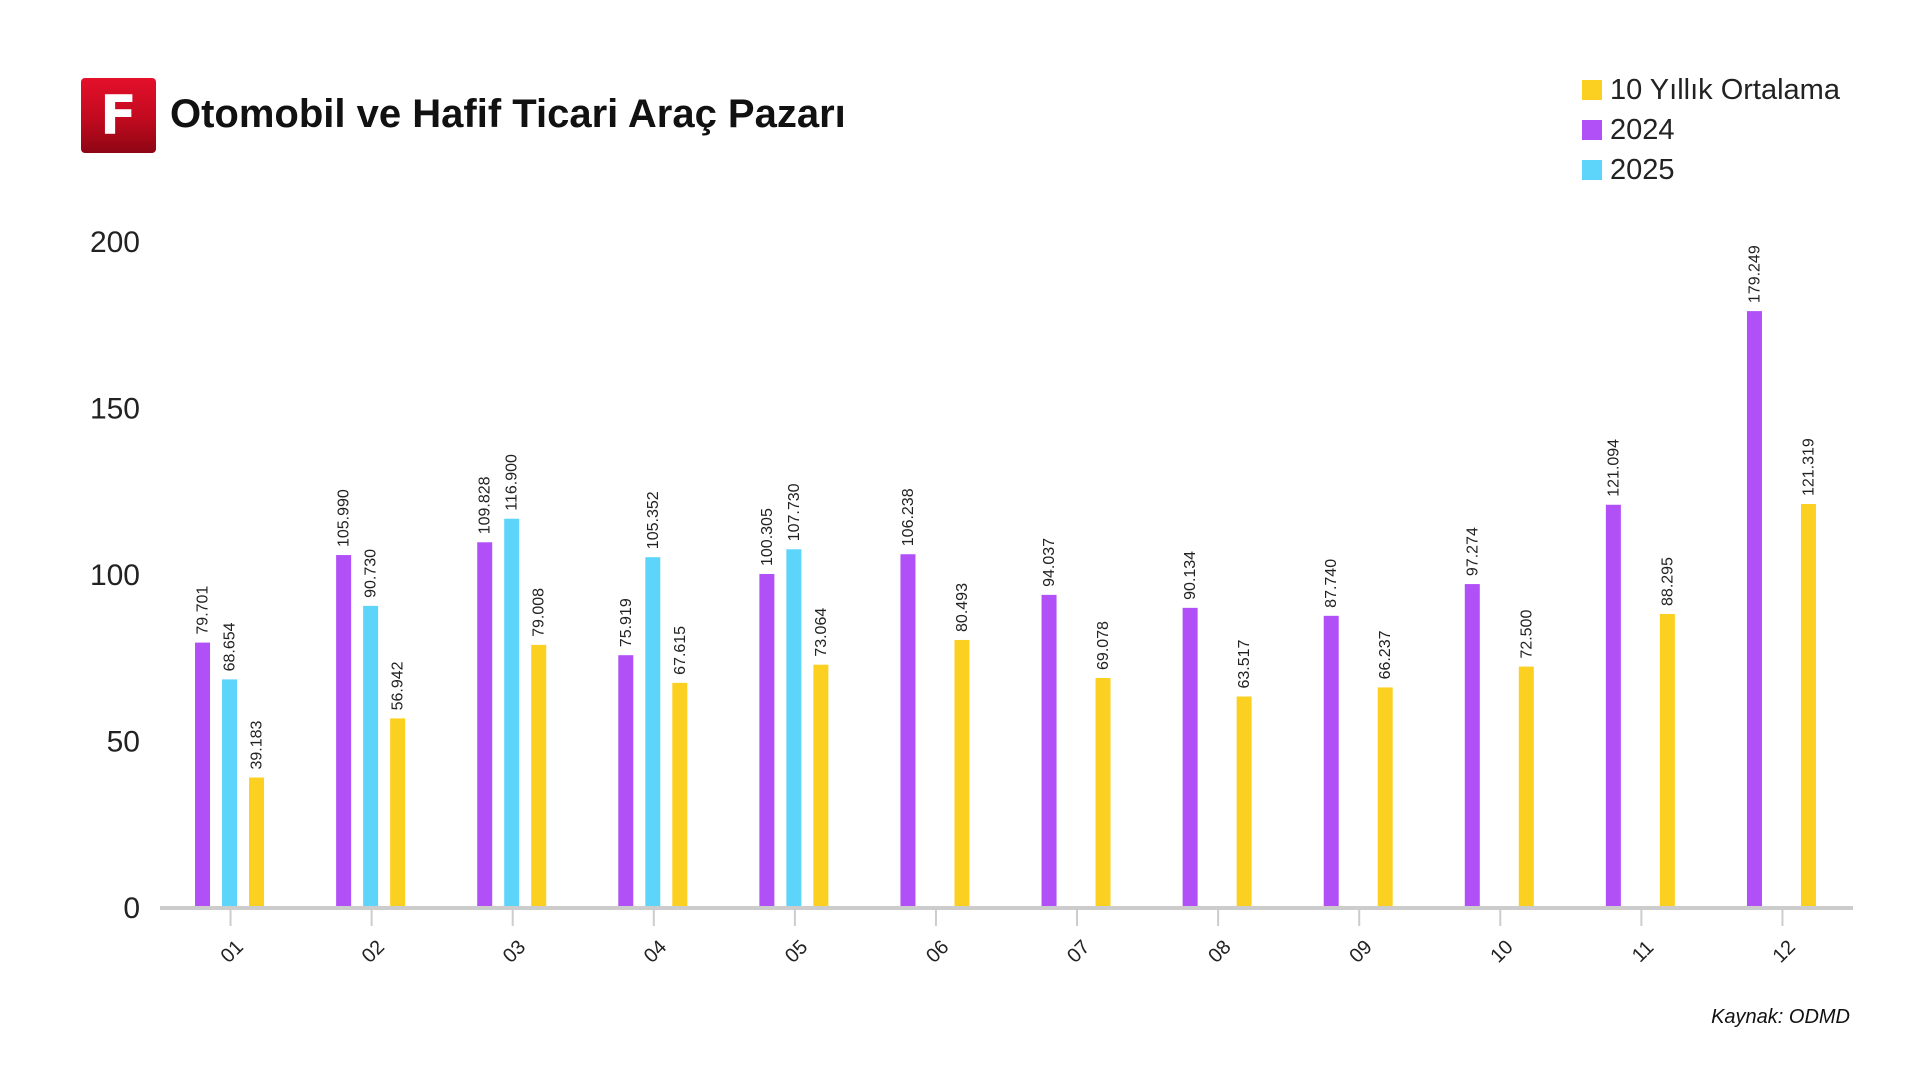 The width and height of the screenshot is (1920, 1080). I want to click on legend-swatch-2024, so click(1592, 130).